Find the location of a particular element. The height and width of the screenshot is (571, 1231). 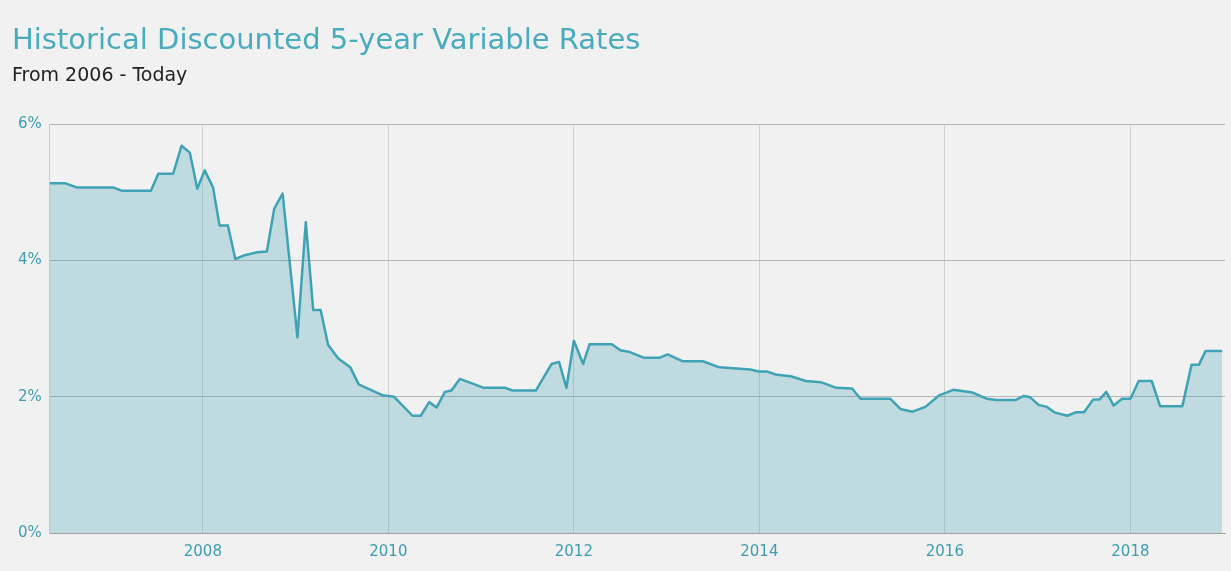

y-tick-label: 6% is located at coordinates (30, 122).